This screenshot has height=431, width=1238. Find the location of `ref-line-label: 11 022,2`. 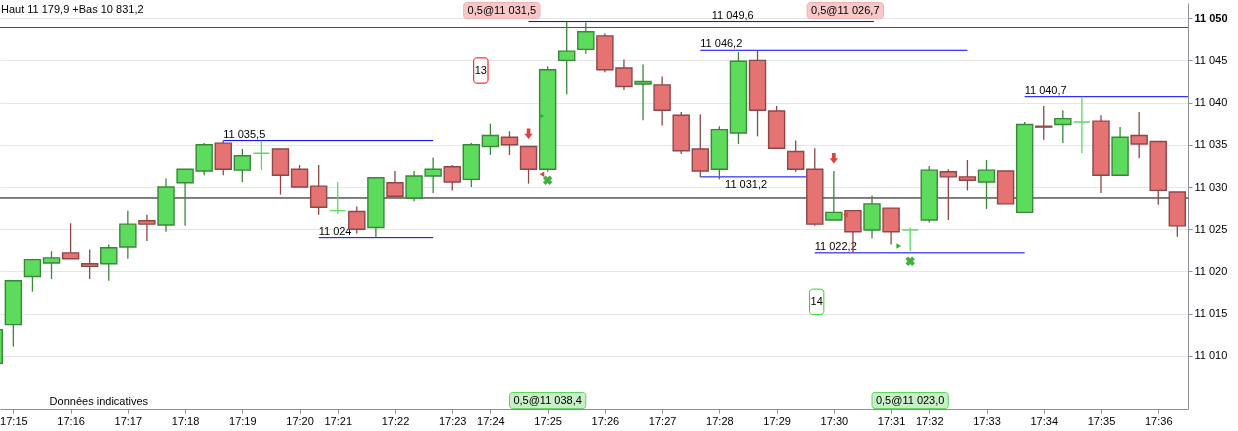

ref-line-label: 11 022,2 is located at coordinates (835, 245).